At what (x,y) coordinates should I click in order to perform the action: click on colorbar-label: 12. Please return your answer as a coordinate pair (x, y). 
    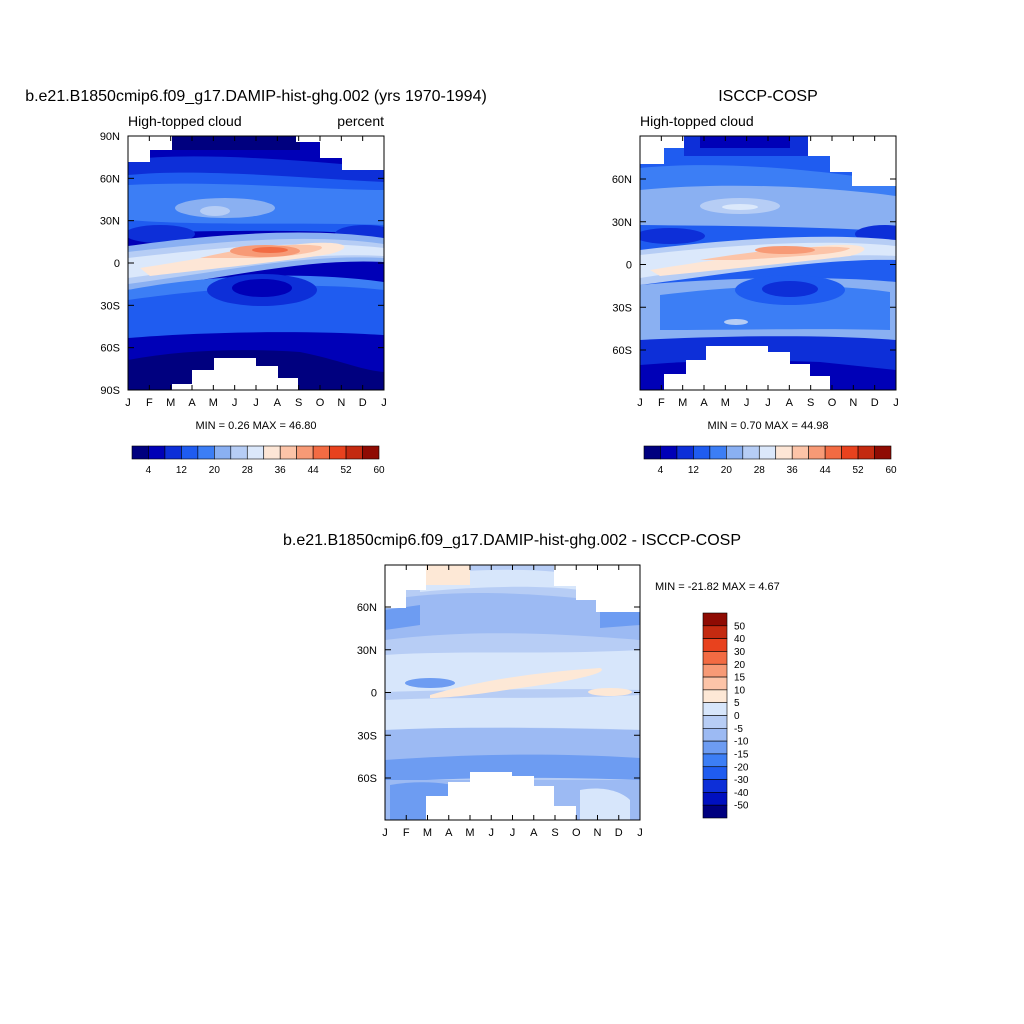
    Looking at the image, I should click on (182, 470).